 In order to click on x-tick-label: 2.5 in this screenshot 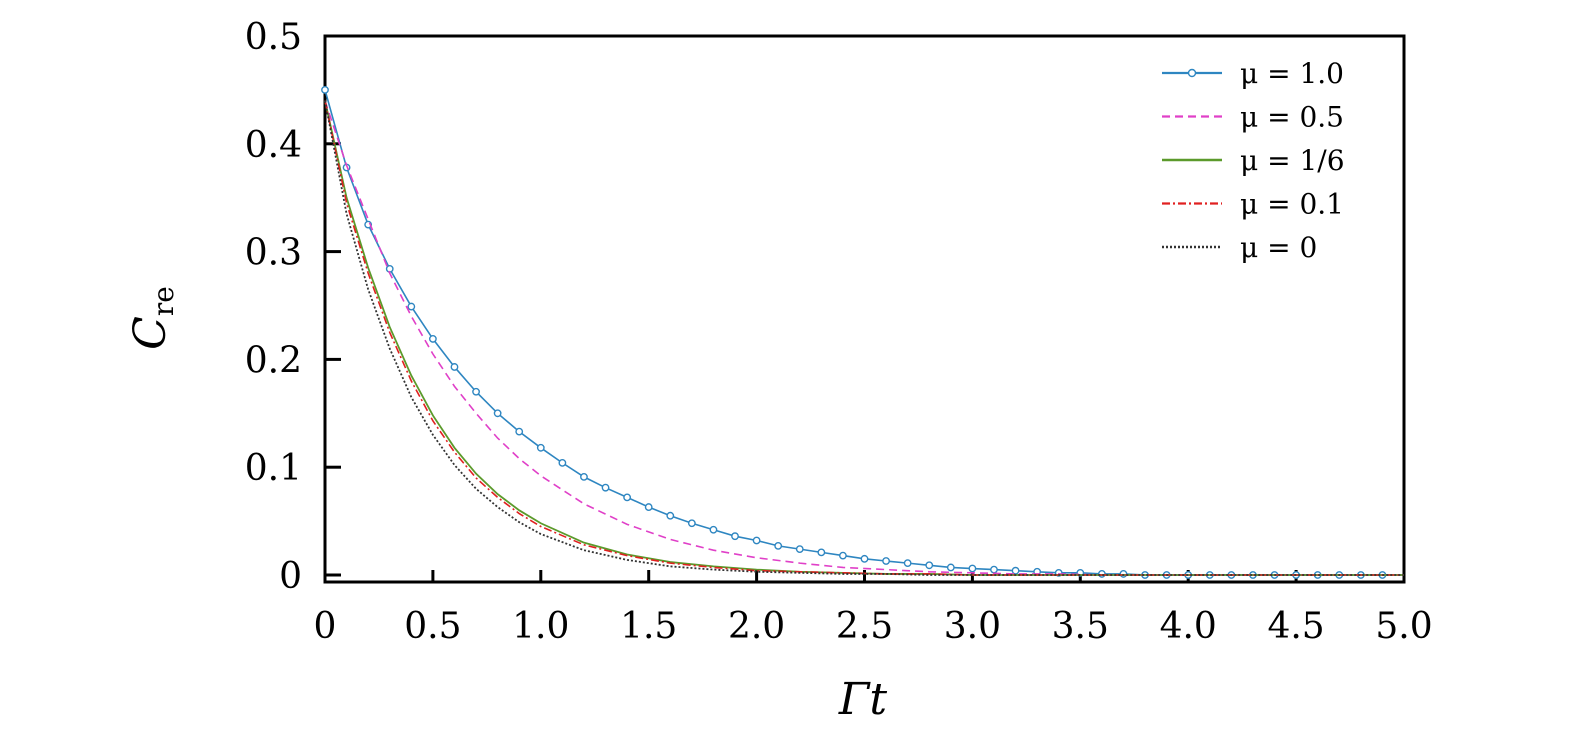, I will do `click(864, 626)`.